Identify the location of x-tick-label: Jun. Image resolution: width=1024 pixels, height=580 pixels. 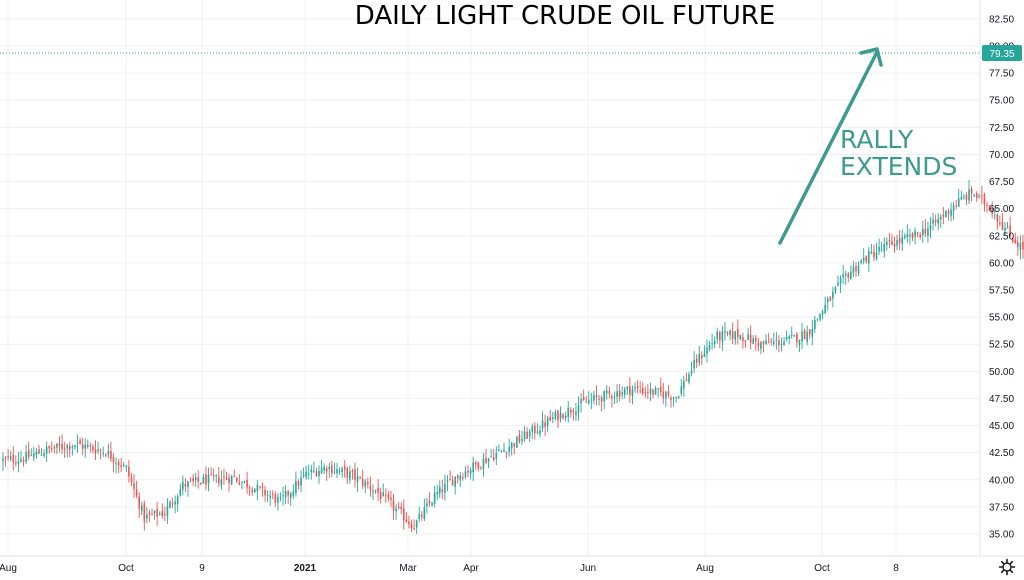
(588, 568).